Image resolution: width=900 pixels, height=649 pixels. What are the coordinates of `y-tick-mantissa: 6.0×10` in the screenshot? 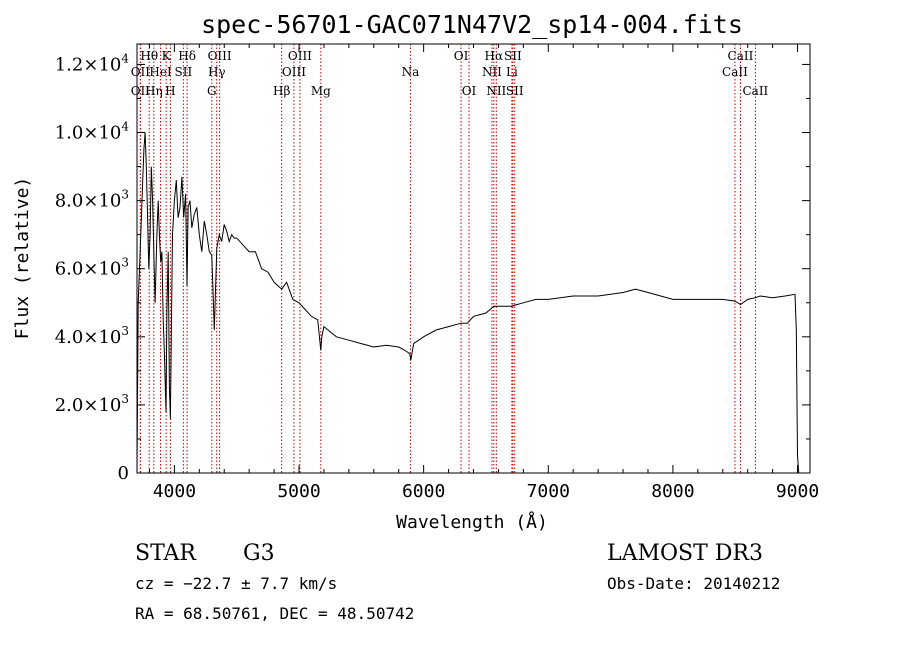 It's located at (88, 269).